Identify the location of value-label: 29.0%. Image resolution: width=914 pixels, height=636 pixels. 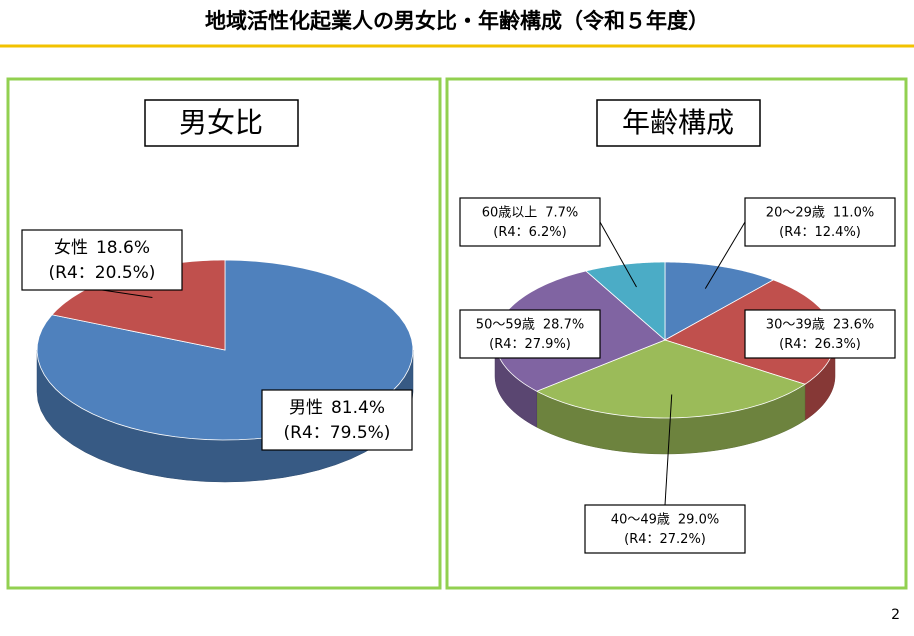
(698, 519).